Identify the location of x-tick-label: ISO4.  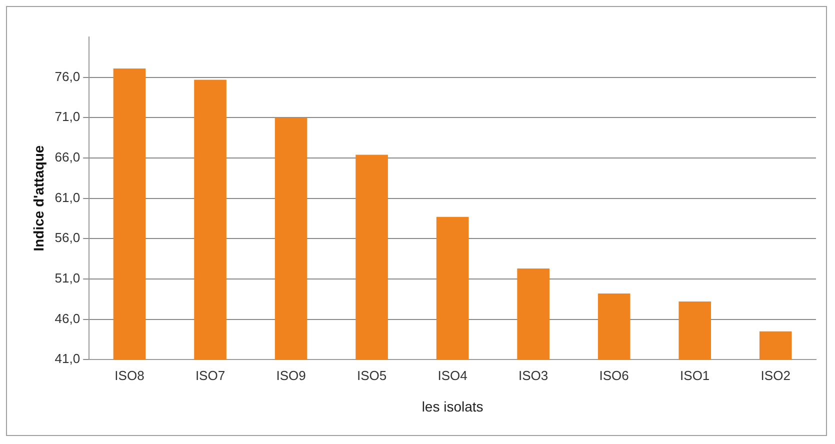
(453, 375).